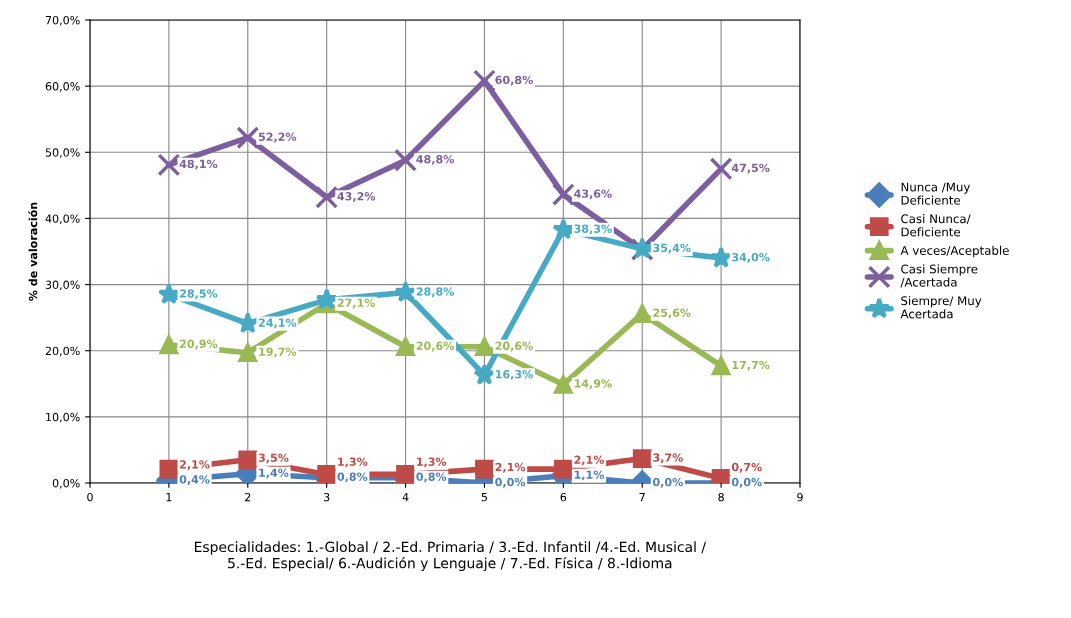  What do you see at coordinates (273, 458) in the screenshot?
I see `data-label: 3,5%` at bounding box center [273, 458].